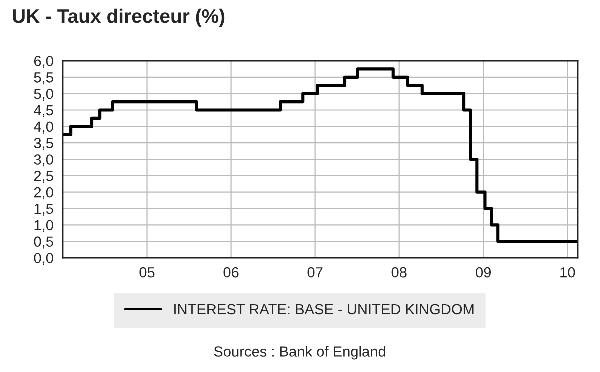  What do you see at coordinates (324, 309) in the screenshot?
I see `legend-label: INTEREST RATE: BASE - UNITED KINGDOM` at bounding box center [324, 309].